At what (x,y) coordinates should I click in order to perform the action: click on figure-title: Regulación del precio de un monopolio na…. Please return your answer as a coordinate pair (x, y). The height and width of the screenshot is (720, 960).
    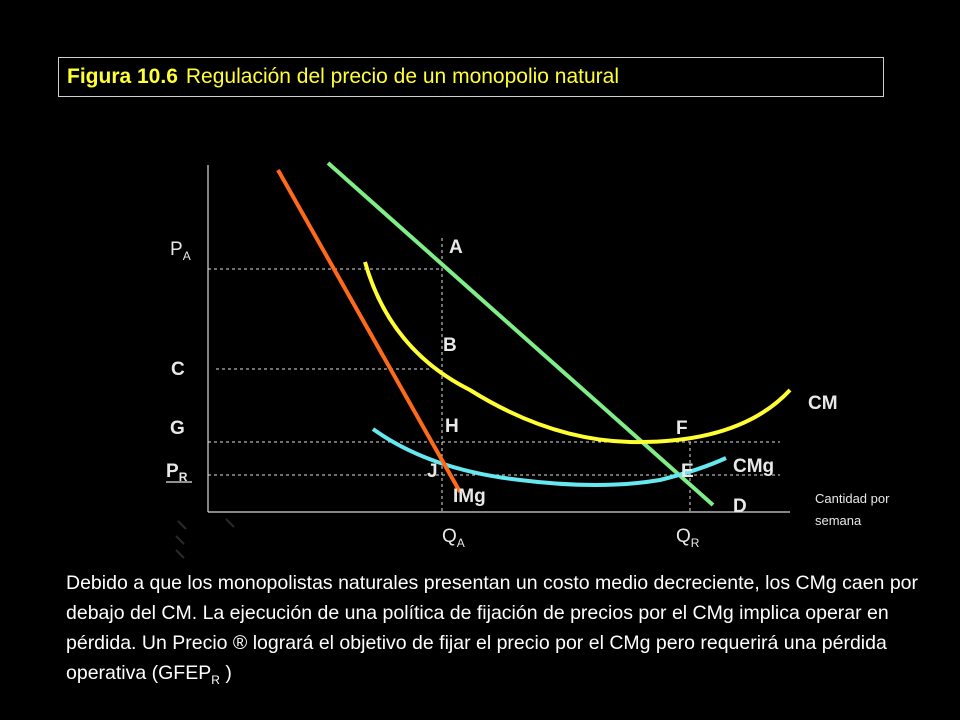
    Looking at the image, I should click on (402, 76).